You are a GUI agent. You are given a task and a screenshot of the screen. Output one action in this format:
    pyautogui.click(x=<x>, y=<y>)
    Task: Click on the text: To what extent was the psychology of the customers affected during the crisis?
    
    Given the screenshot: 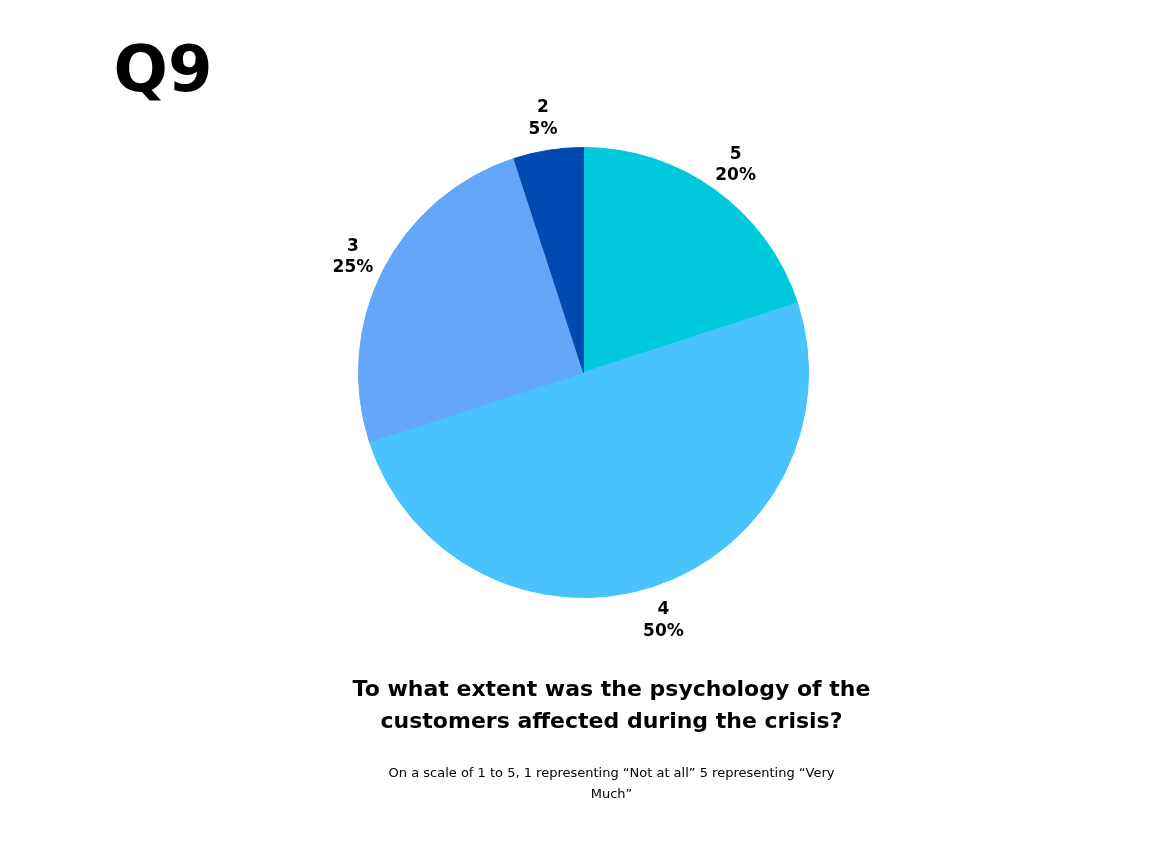 What is the action you would take?
    pyautogui.click(x=611, y=704)
    